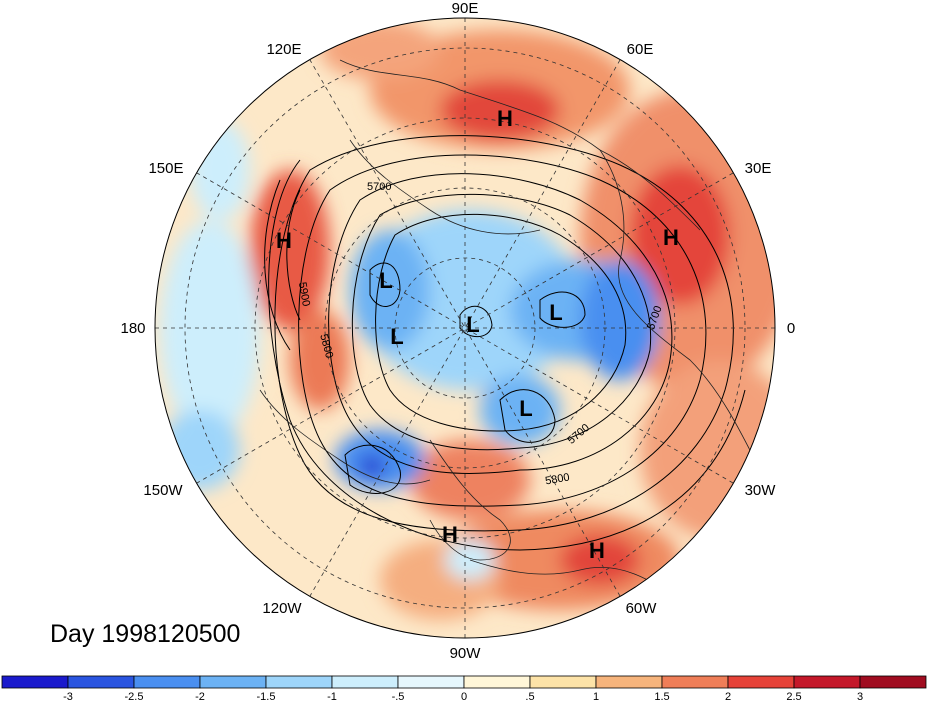 This screenshot has width=928, height=702. I want to click on colorbar-tick-label: -2.5, so click(134, 696).